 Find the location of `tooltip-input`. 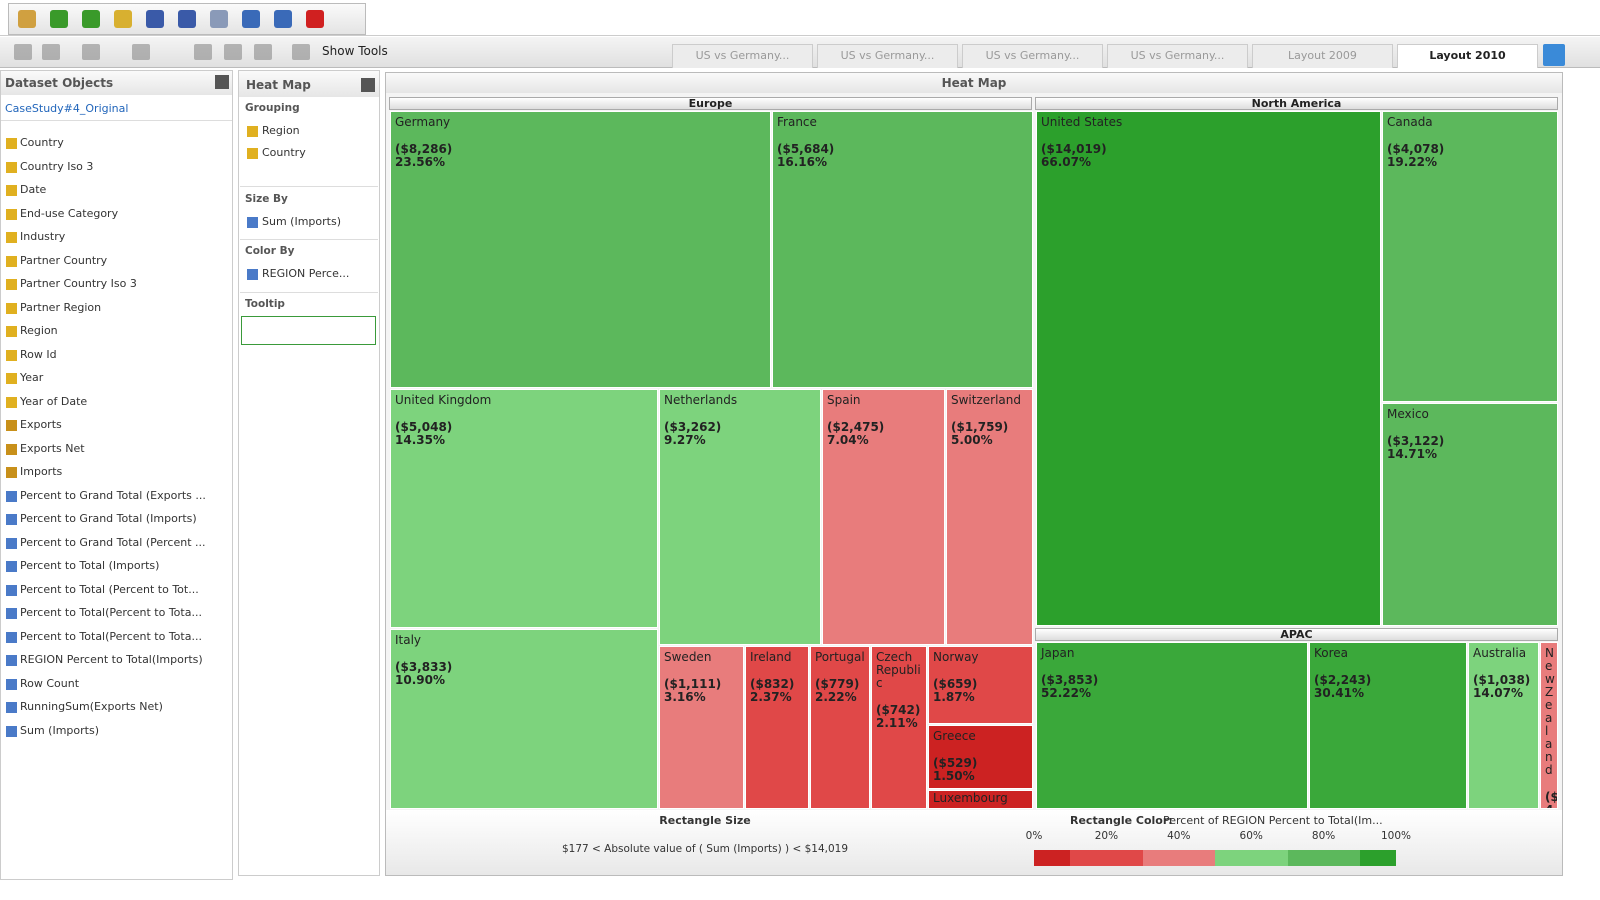

tooltip-input is located at coordinates (308, 330).